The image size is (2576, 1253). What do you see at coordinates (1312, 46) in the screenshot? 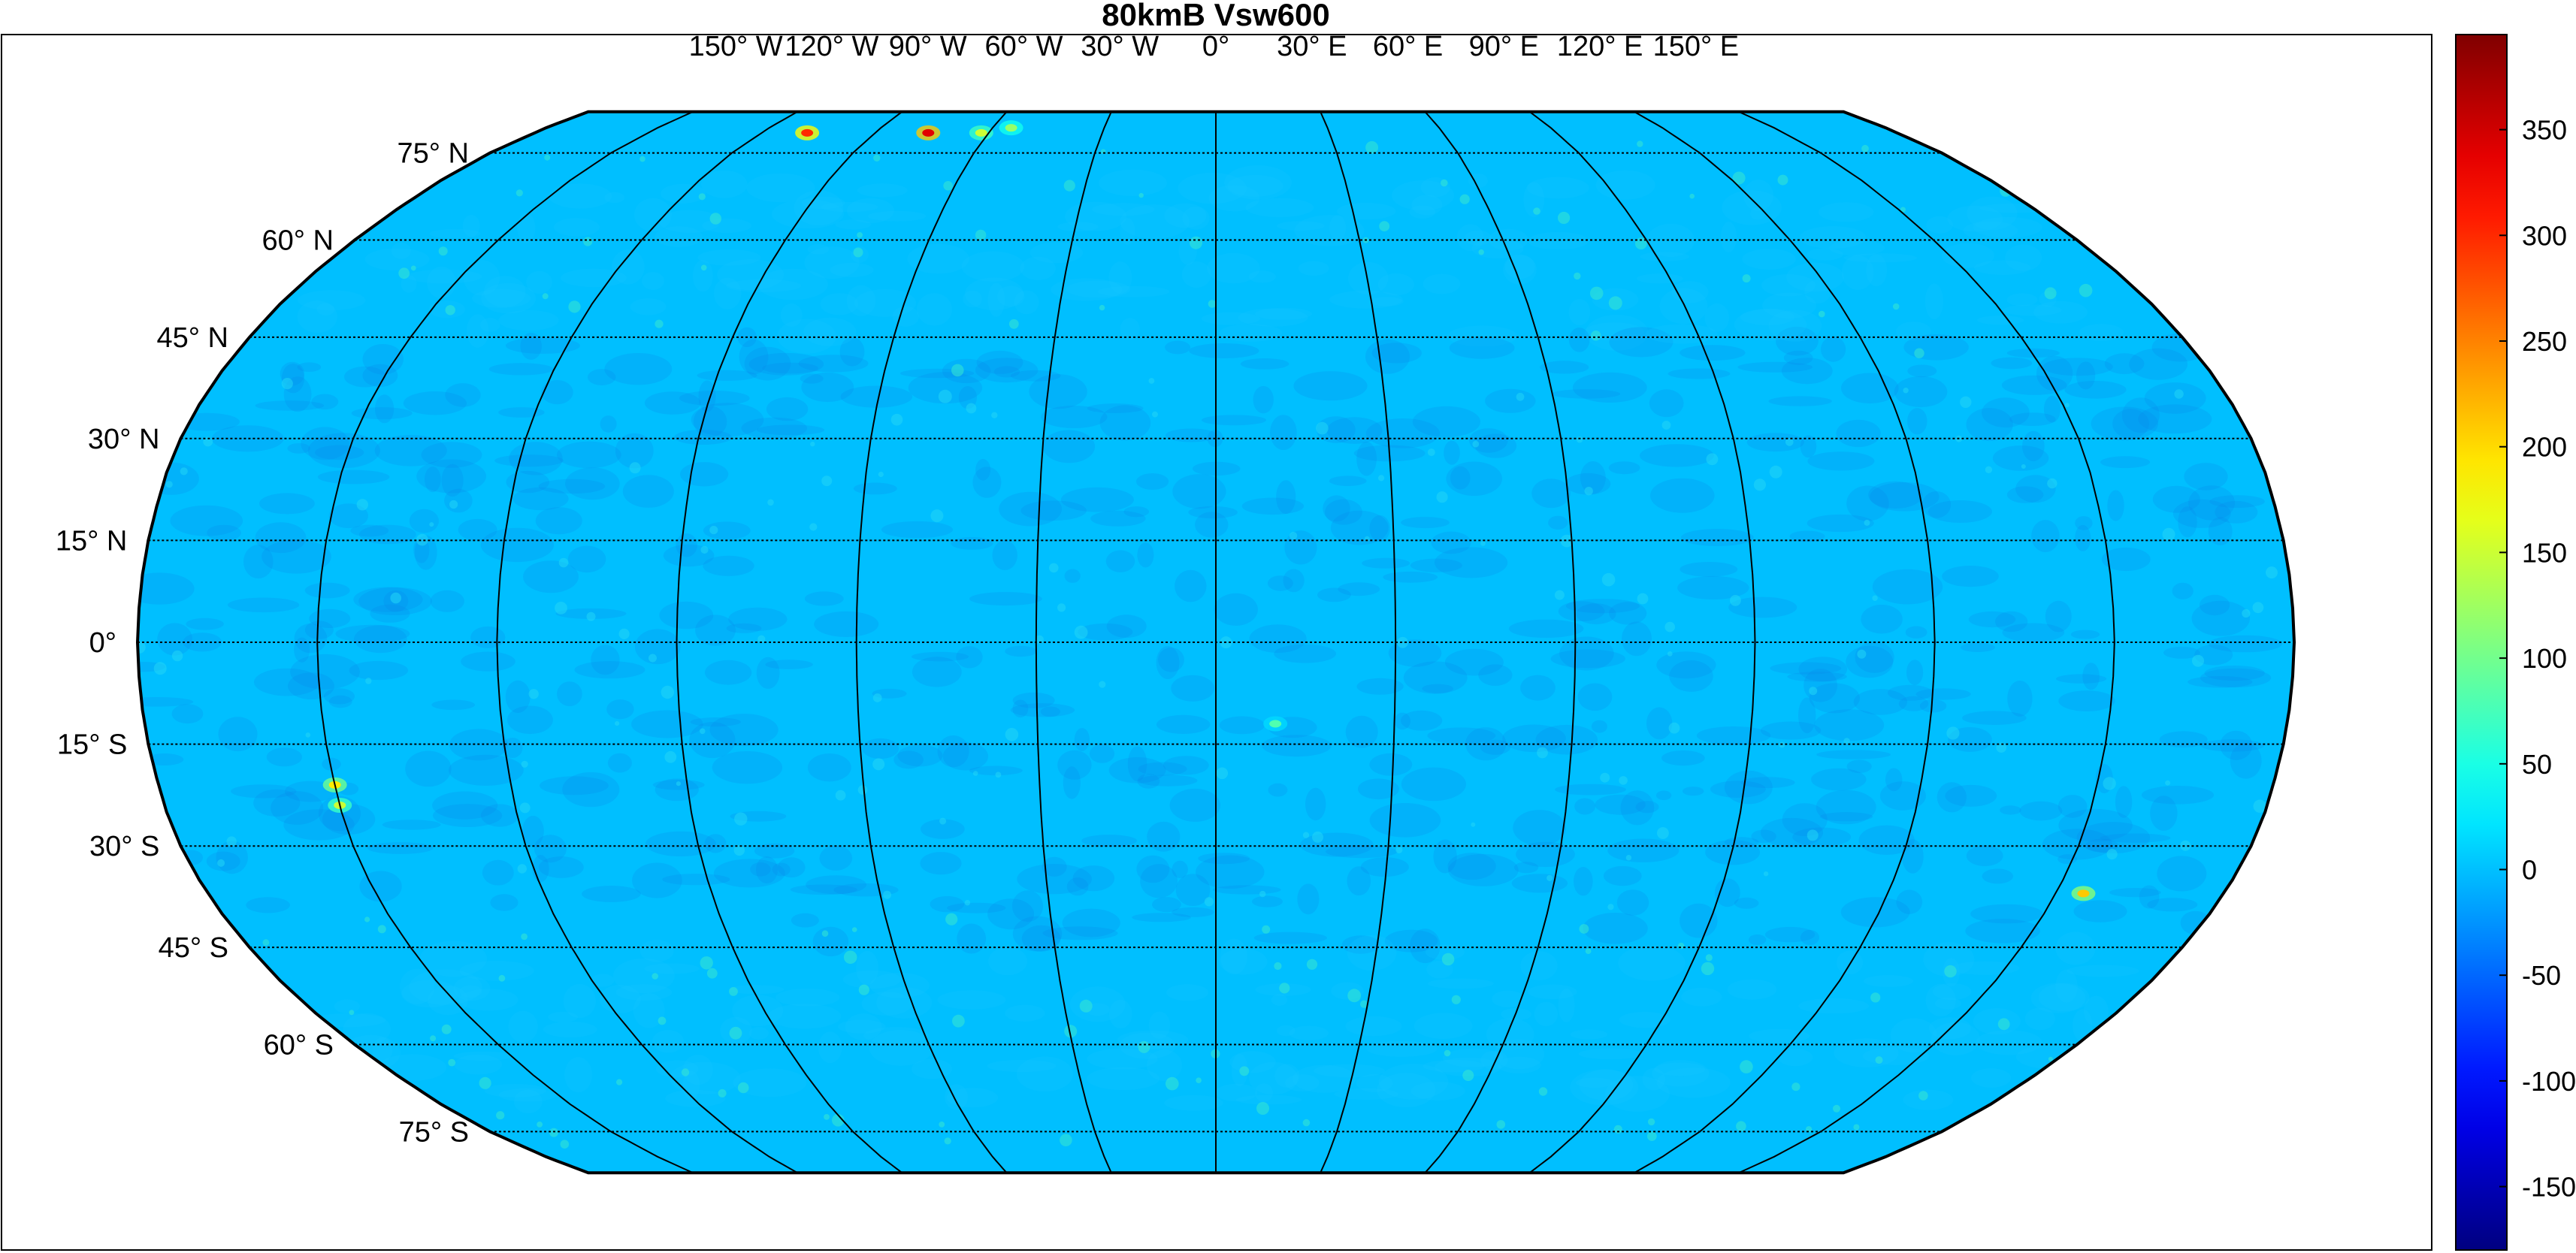
I see `longitude-label: 30° E` at bounding box center [1312, 46].